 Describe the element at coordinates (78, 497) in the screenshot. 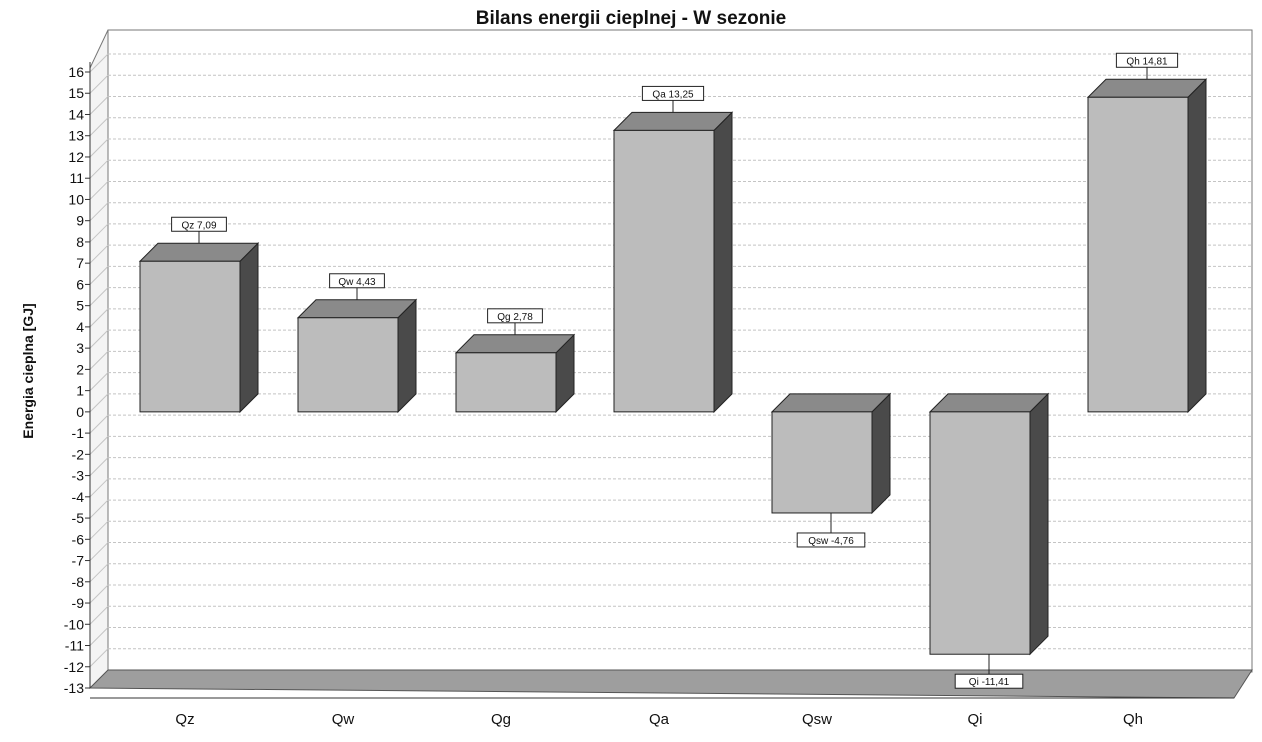

I see `y-tick-label: -4` at that location.